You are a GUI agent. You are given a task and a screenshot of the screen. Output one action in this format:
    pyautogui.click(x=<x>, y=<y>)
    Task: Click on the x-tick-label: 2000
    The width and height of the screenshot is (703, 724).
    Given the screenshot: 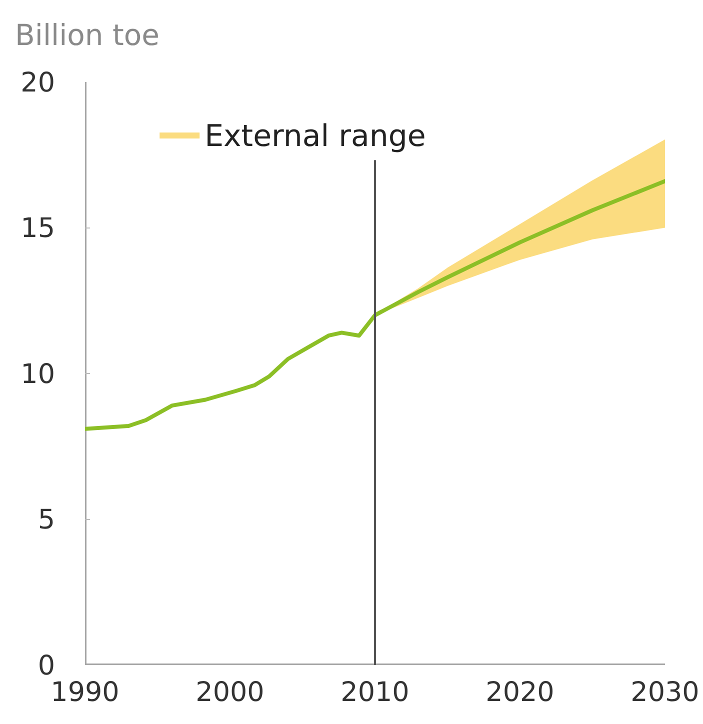 What is the action you would take?
    pyautogui.click(x=230, y=692)
    